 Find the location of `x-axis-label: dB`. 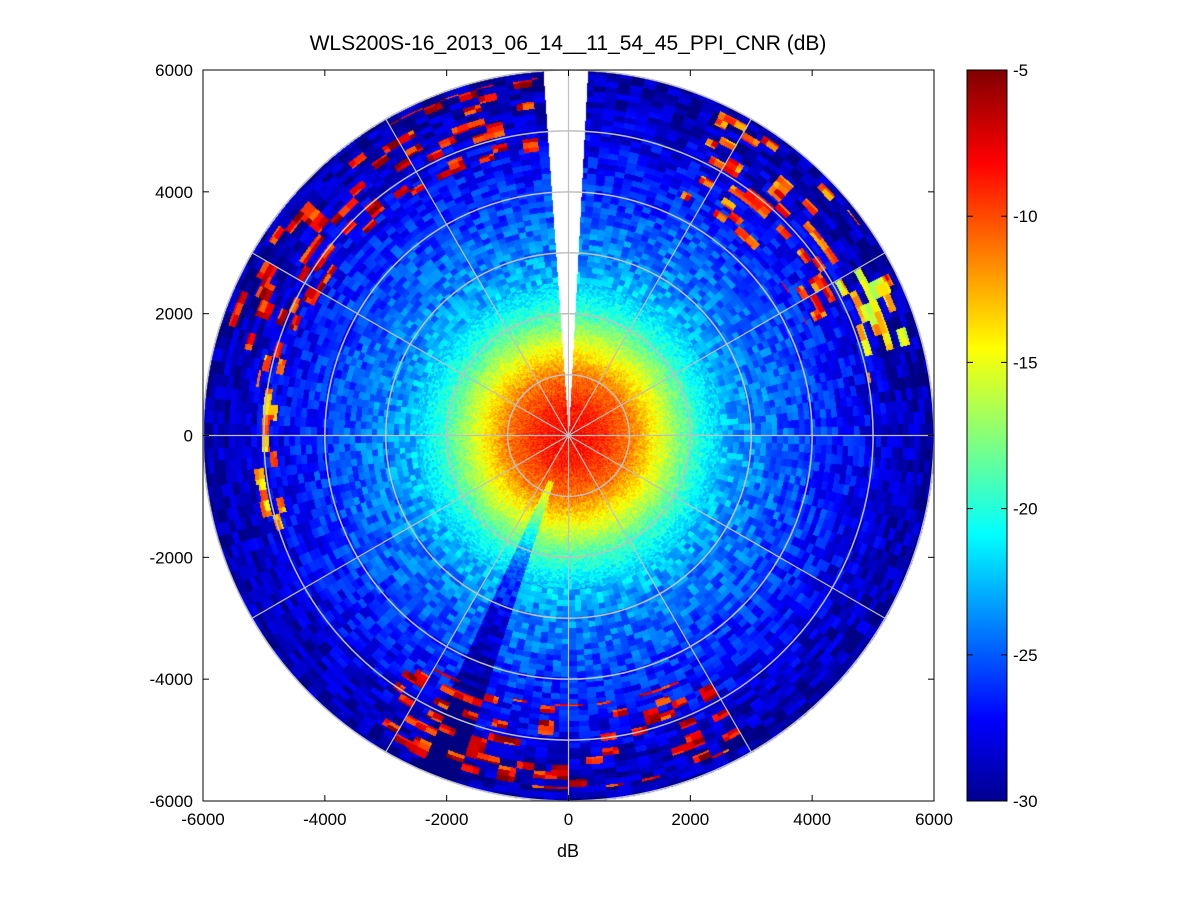

x-axis-label: dB is located at coordinates (568, 851).